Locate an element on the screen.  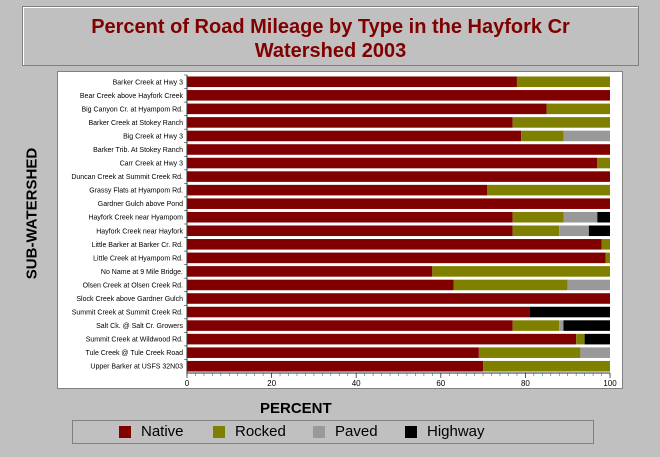
legend-swatch-native is located at coordinates (125, 432).